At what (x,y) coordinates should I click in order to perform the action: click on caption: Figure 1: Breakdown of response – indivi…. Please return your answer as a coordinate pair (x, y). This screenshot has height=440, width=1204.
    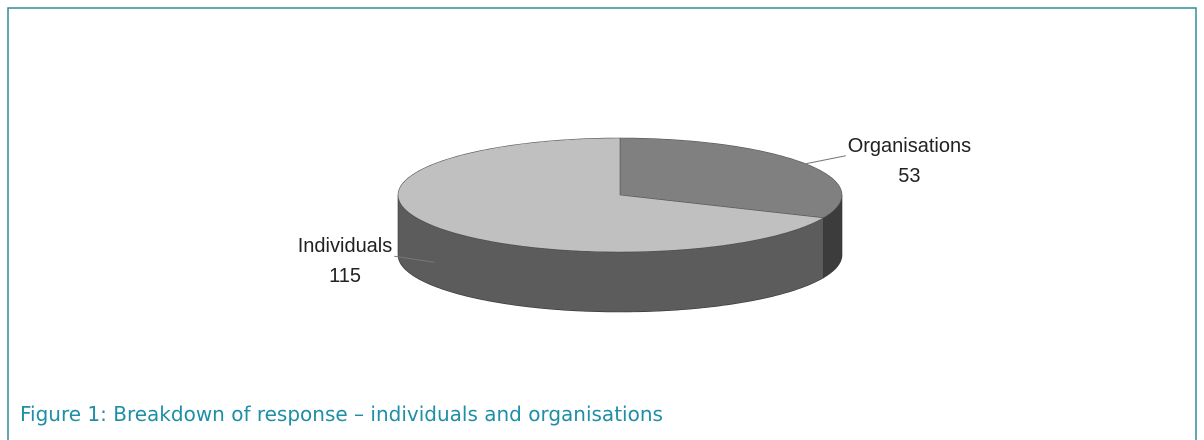
    Looking at the image, I should click on (341, 414).